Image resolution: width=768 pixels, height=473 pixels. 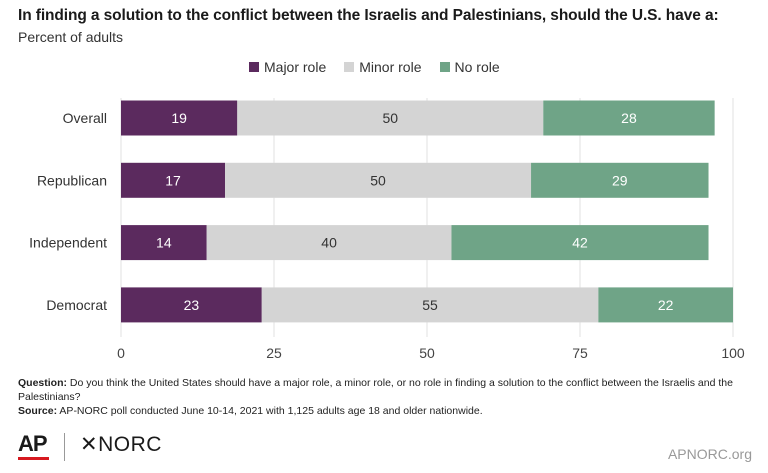 I want to click on data-label: 14, so click(x=164, y=243).